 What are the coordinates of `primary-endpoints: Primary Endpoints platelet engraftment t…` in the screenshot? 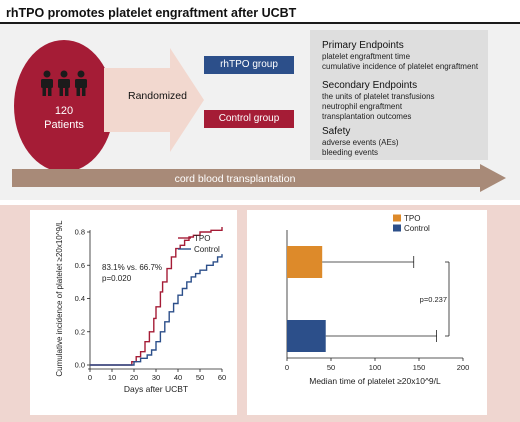 It's located at (400, 56).